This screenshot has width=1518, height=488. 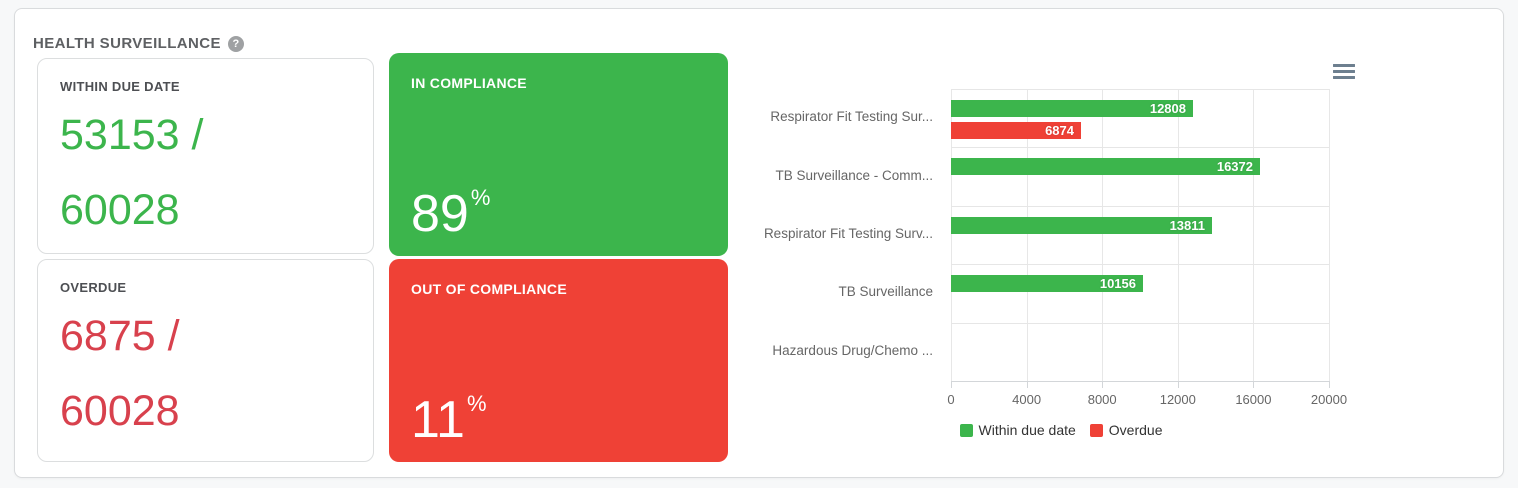 What do you see at coordinates (1147, 400) in the screenshot?
I see `x-axis-labels: 0 4000 8000 12000 16000 20000` at bounding box center [1147, 400].